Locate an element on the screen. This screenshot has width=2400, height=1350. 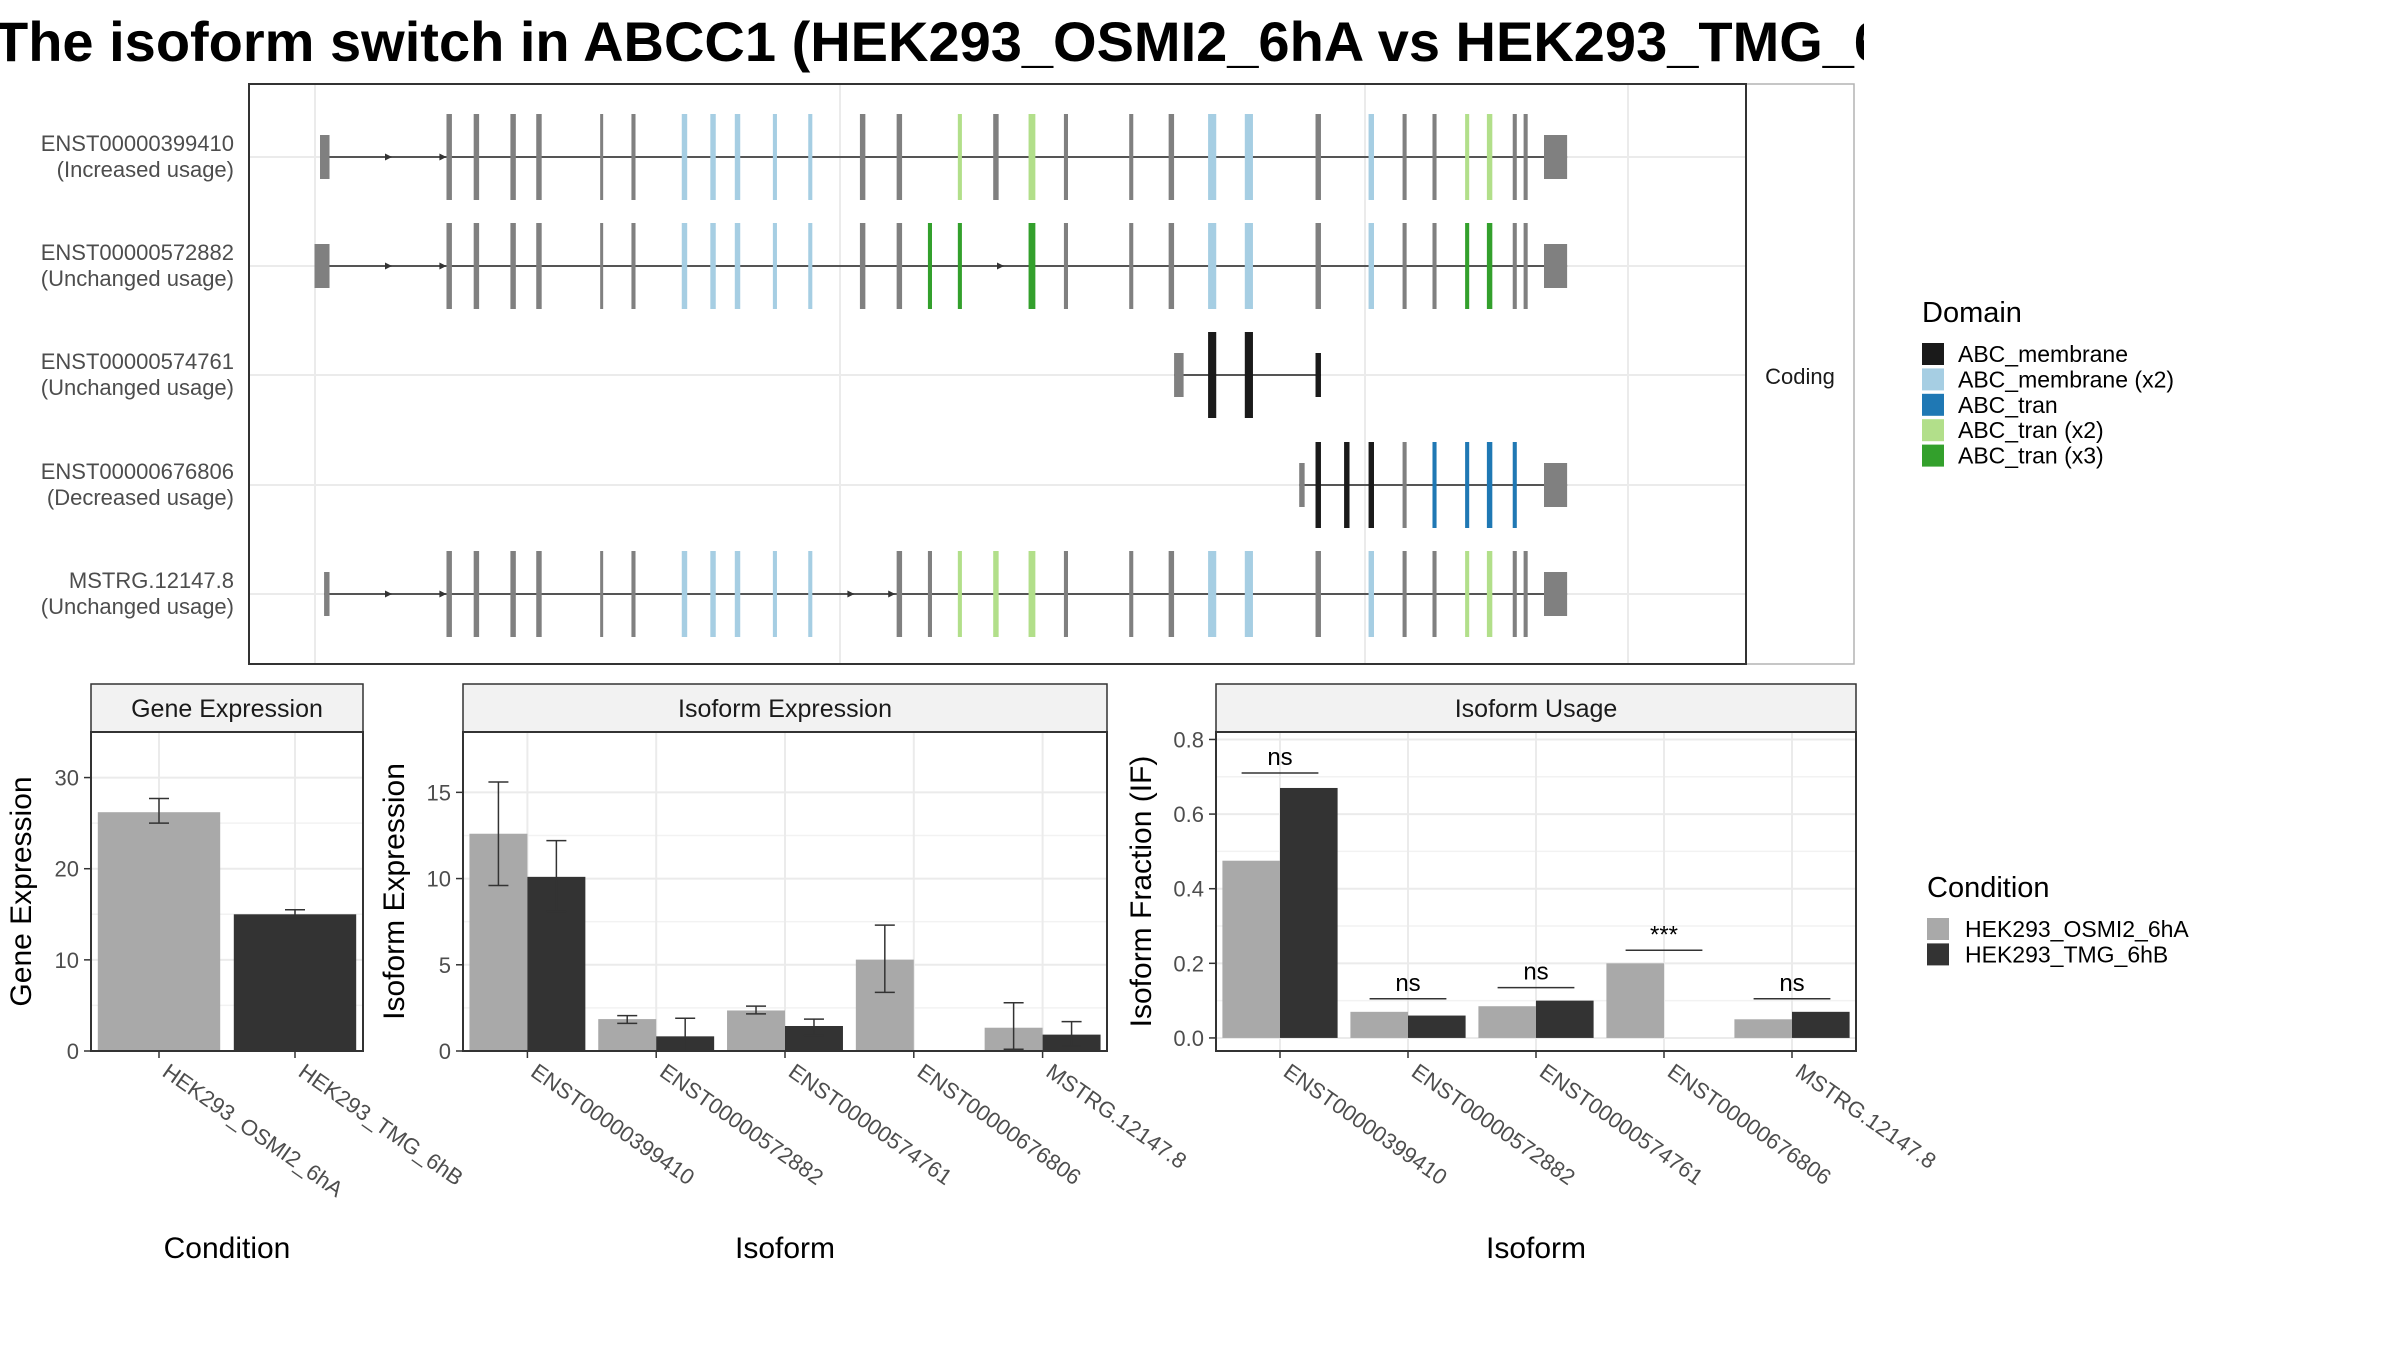
transcript-usage-label: (Decreased usage) is located at coordinates (140, 497).